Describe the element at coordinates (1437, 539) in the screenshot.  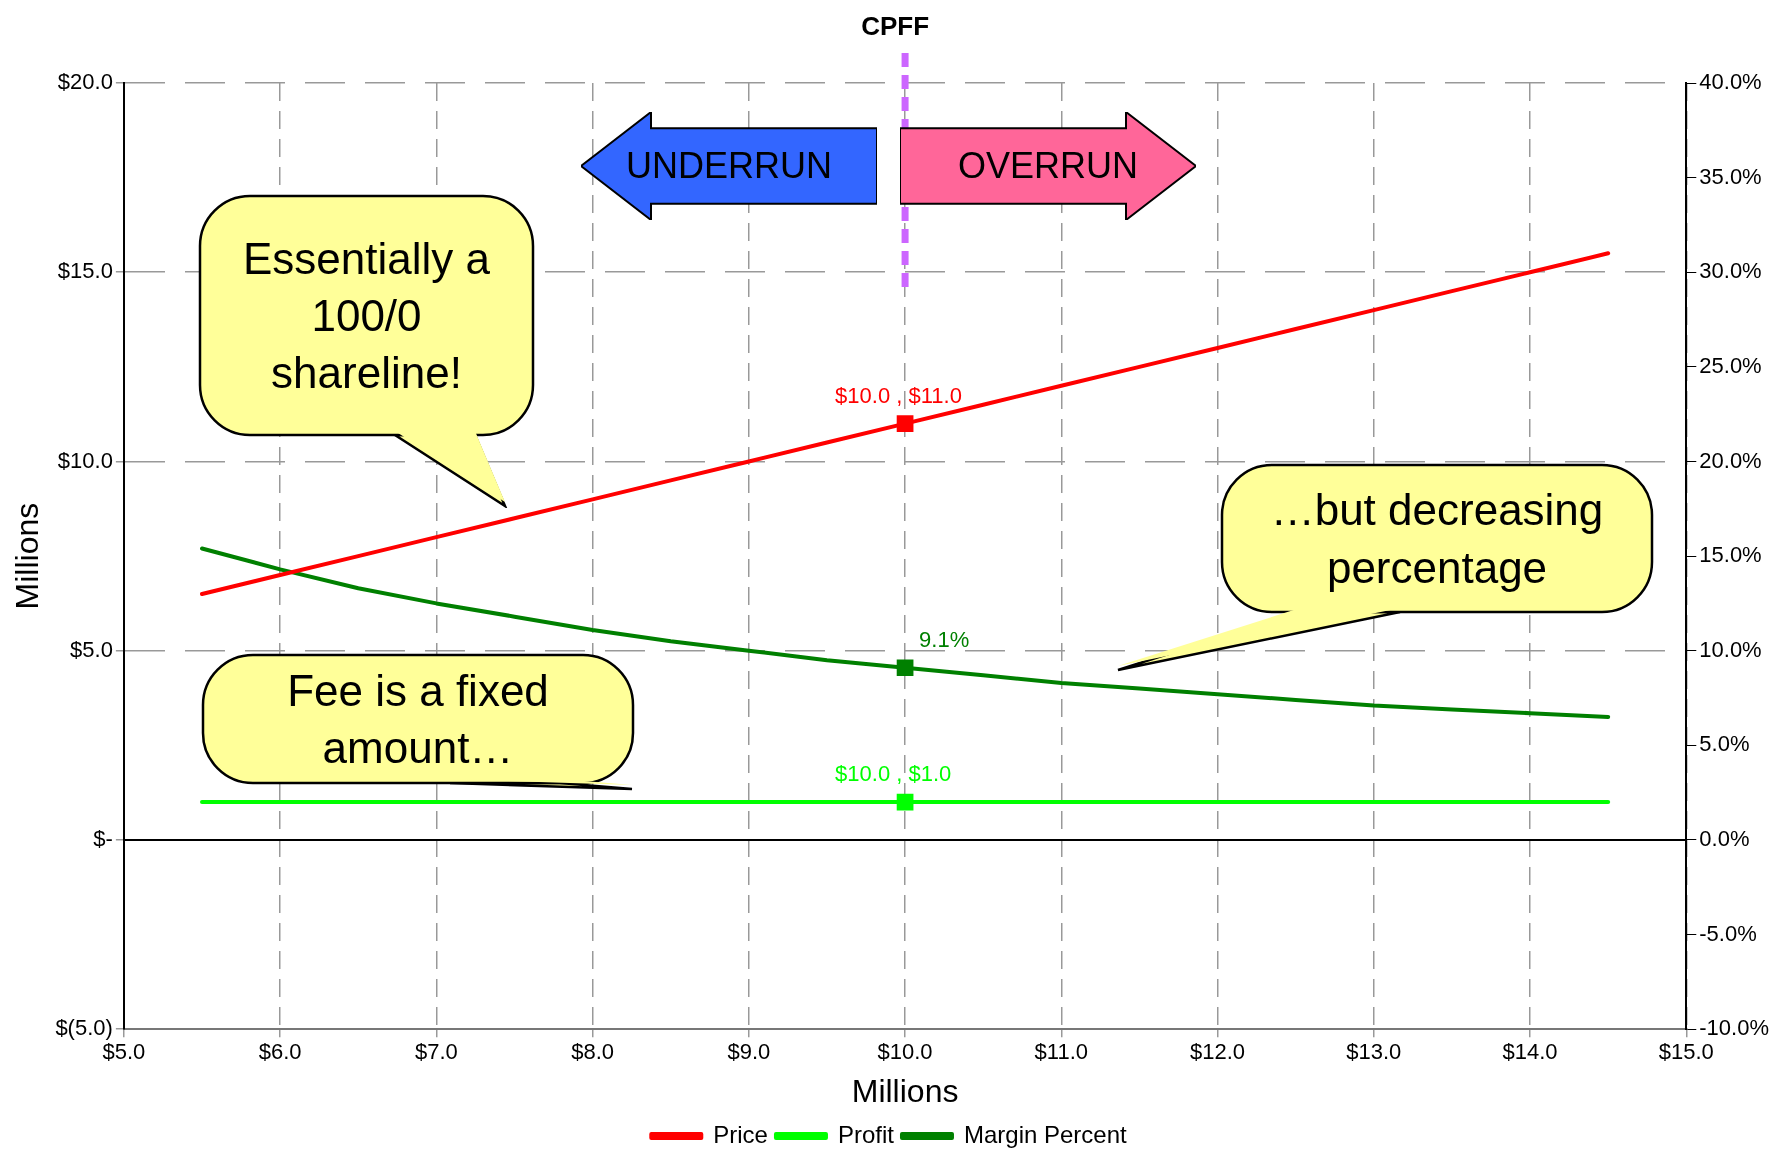
I see `annotation: …but decreasing percentage` at that location.